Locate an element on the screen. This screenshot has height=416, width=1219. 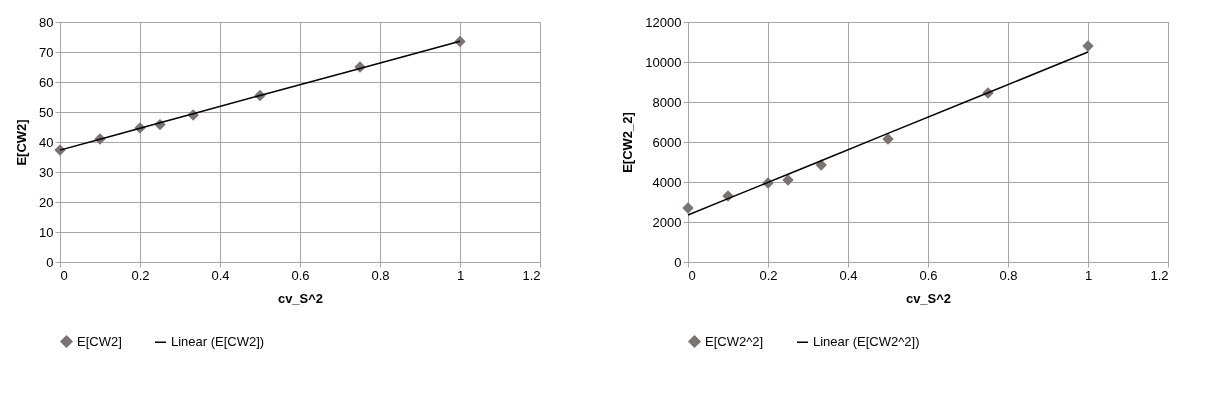
y-tick-label: 50 is located at coordinates (46, 112).